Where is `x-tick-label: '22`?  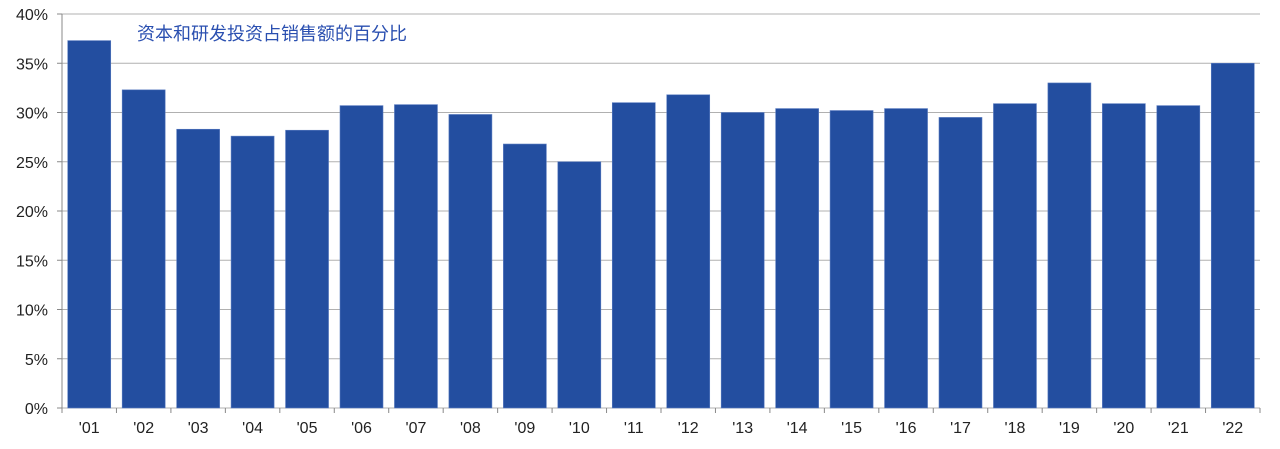 x-tick-label: '22 is located at coordinates (1232, 428).